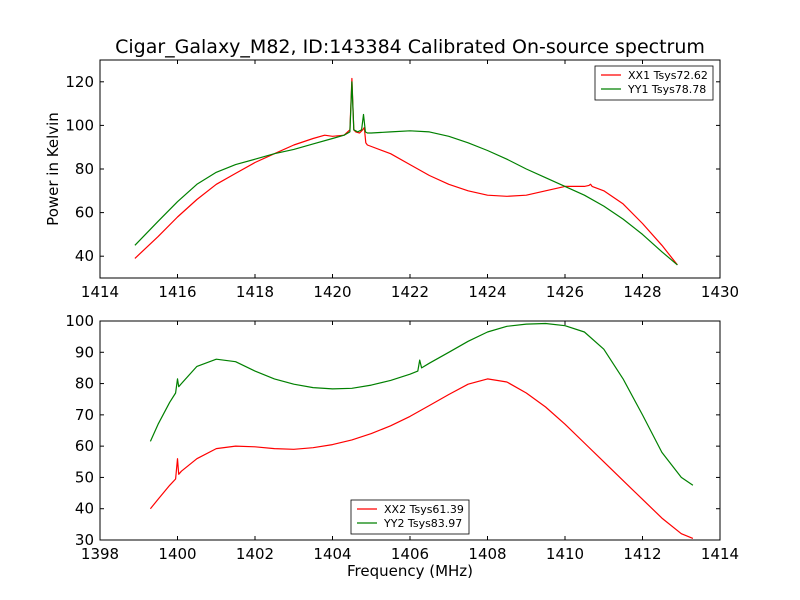  Describe the element at coordinates (332, 292) in the screenshot. I see `top-x-tick-label: 1420` at that location.